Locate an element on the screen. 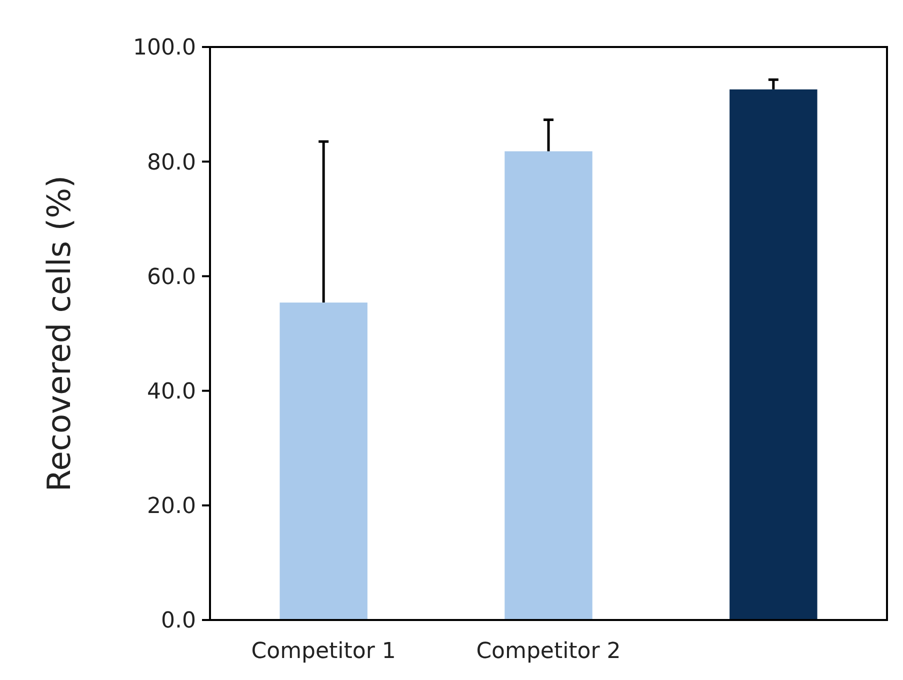  x-tick-label: Competitor 2 is located at coordinates (548, 651).